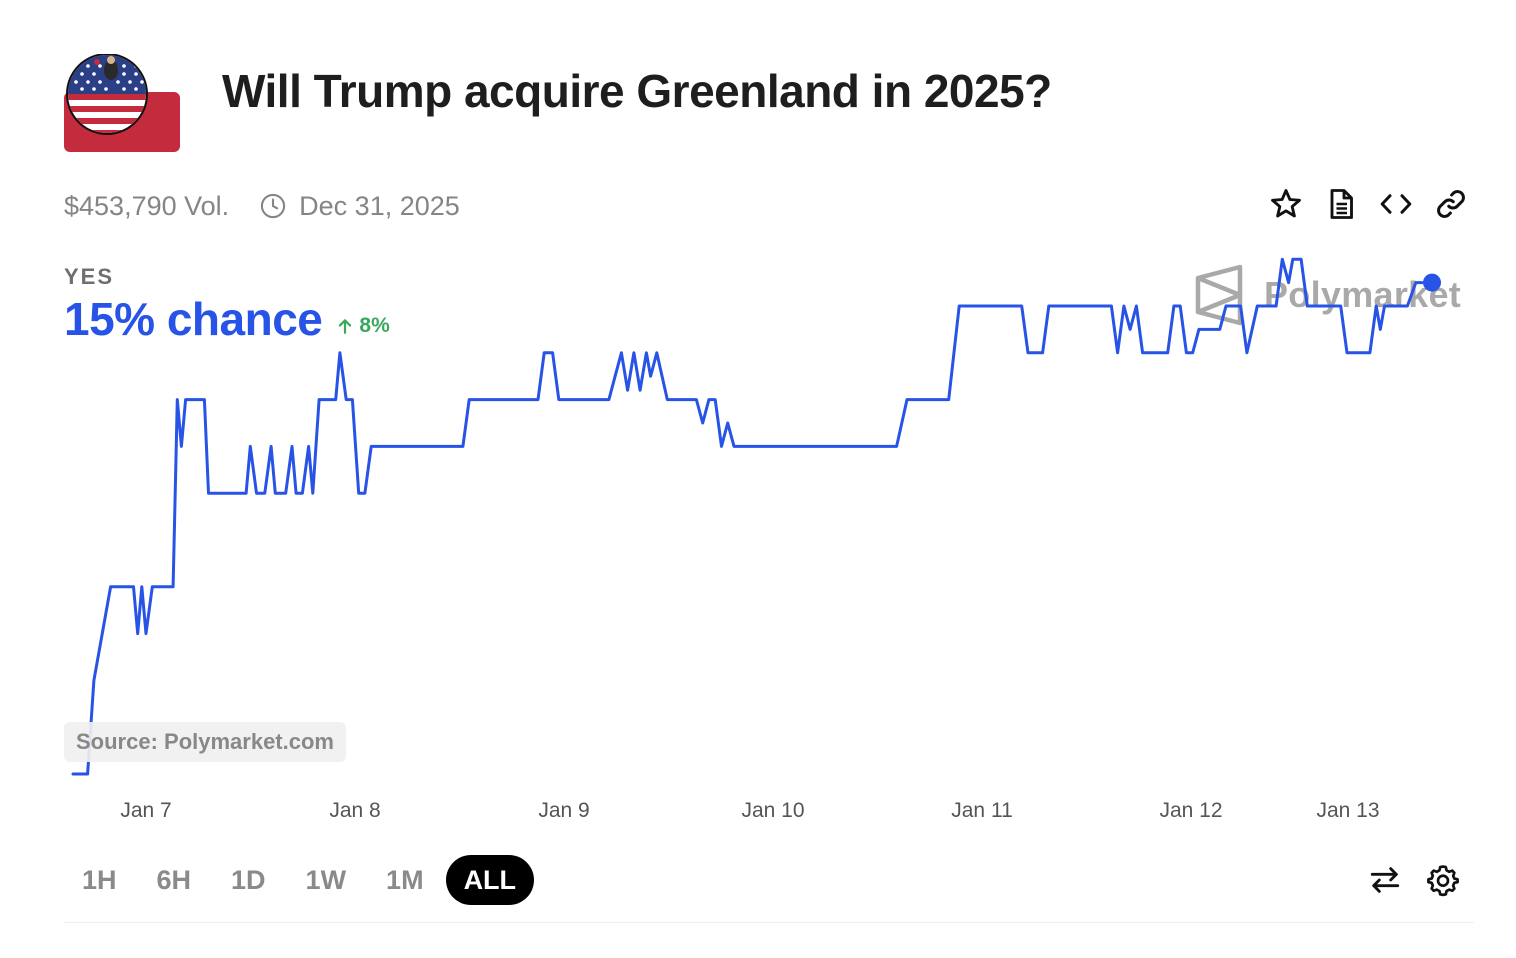  What do you see at coordinates (405, 879) in the screenshot?
I see `range-tab-1m: 1M` at bounding box center [405, 879].